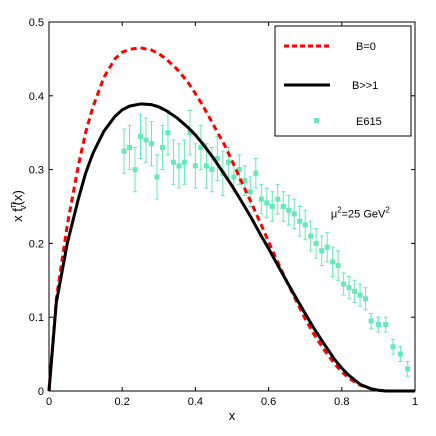 The image size is (436, 436). Describe the element at coordinates (316, 120) in the screenshot. I see `legend-marker-e615` at that location.